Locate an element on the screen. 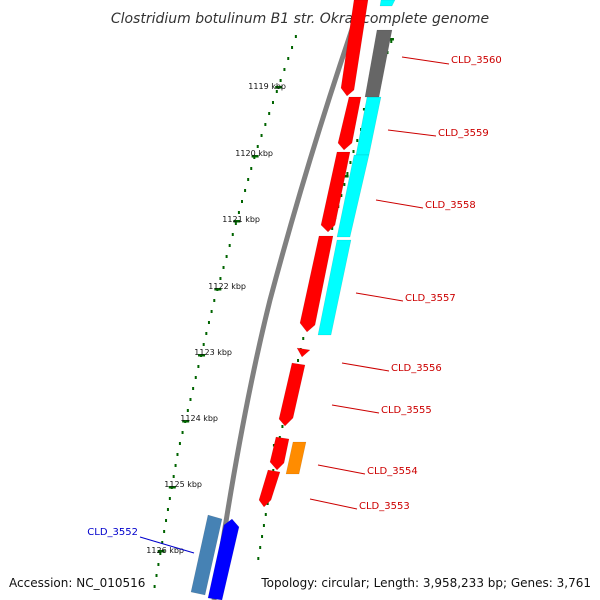 The height and width of the screenshot is (600, 600). gene-label: CLD_3553 is located at coordinates (384, 506).